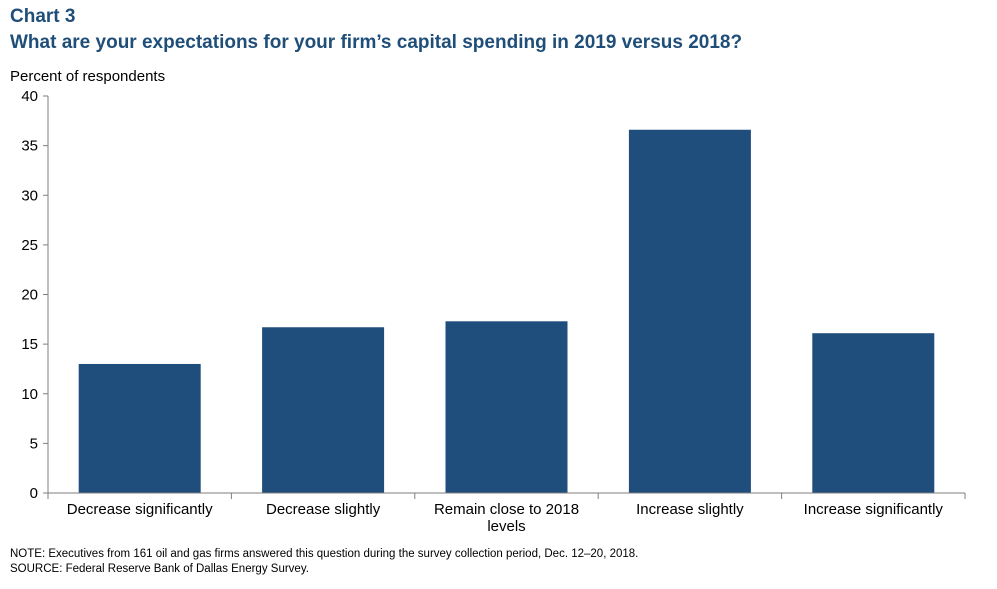  What do you see at coordinates (140, 509) in the screenshot?
I see `x-tick-label: Decrease significantly` at bounding box center [140, 509].